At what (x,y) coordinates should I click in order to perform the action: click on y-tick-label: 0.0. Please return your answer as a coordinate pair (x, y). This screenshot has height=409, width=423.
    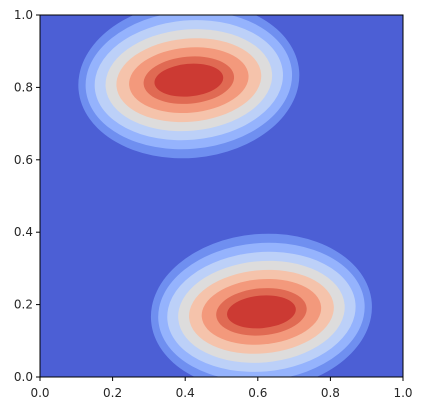
    Looking at the image, I should click on (23, 377).